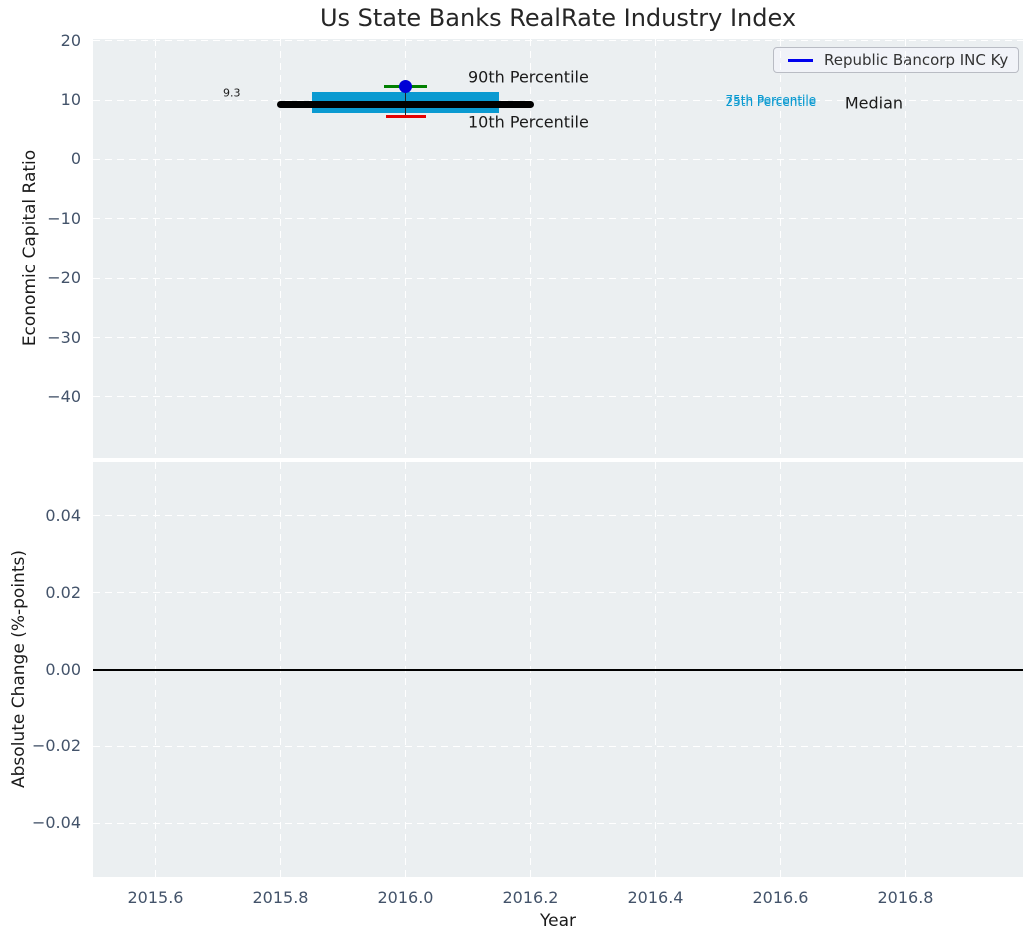 This screenshot has width=1034, height=942. I want to click on x-axis-label: Year, so click(558, 921).